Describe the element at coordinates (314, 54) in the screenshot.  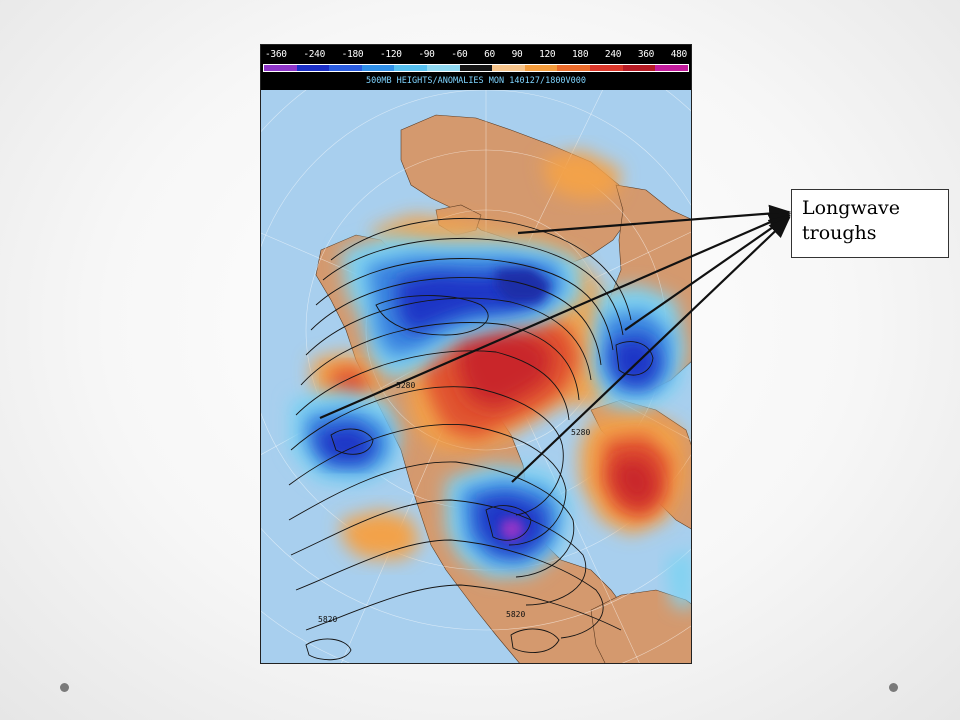
I see `colorbar-tick-label: -240` at that location.